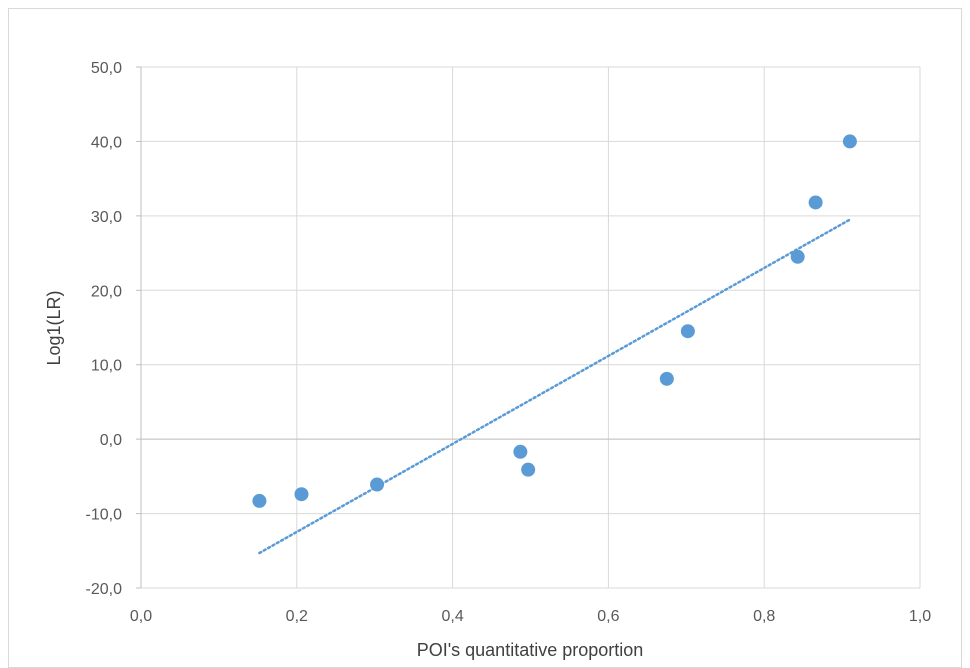  Describe the element at coordinates (111, 440) in the screenshot. I see `y-tick-label: 0,0` at that location.